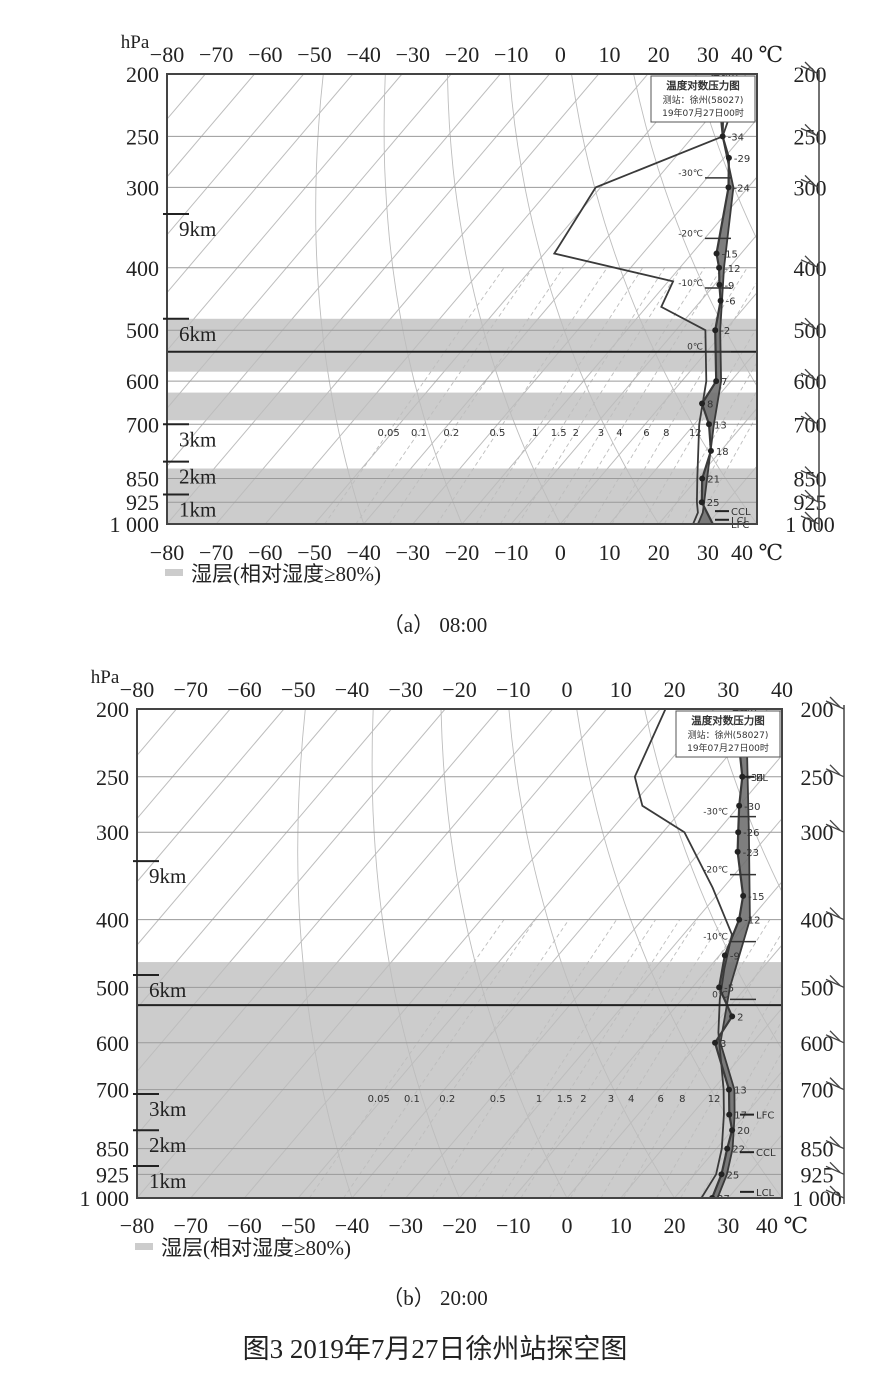  I want to click on mixing-ratio-label: 0.2, so click(447, 1099).